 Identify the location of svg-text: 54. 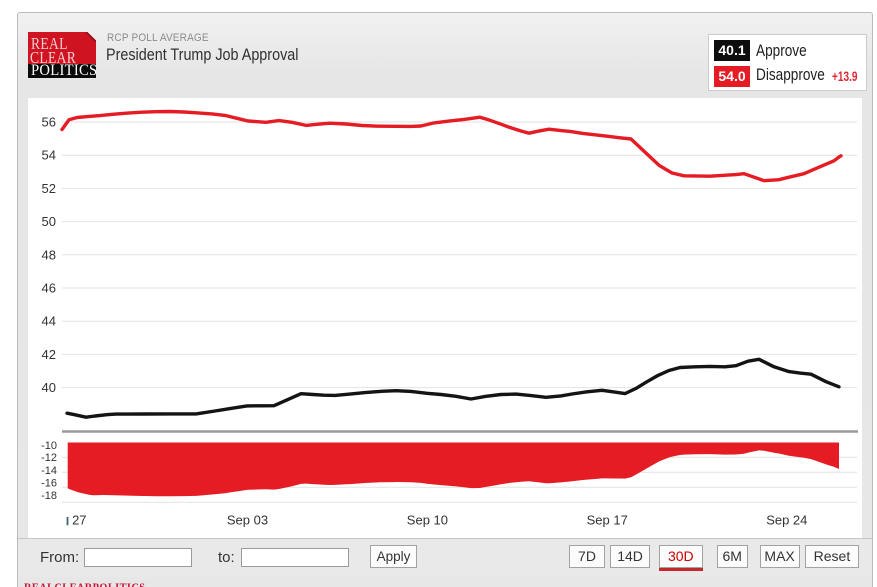
(49, 155).